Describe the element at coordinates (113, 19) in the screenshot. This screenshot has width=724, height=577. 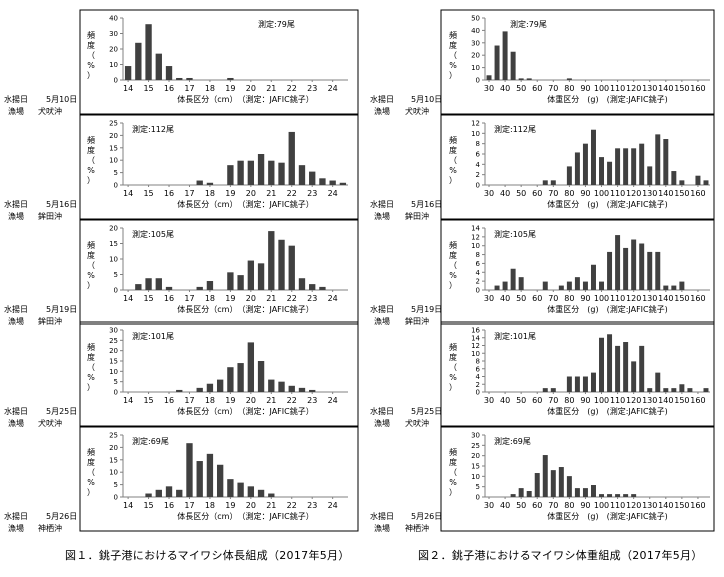
I see `y-tick-label: 40` at that location.